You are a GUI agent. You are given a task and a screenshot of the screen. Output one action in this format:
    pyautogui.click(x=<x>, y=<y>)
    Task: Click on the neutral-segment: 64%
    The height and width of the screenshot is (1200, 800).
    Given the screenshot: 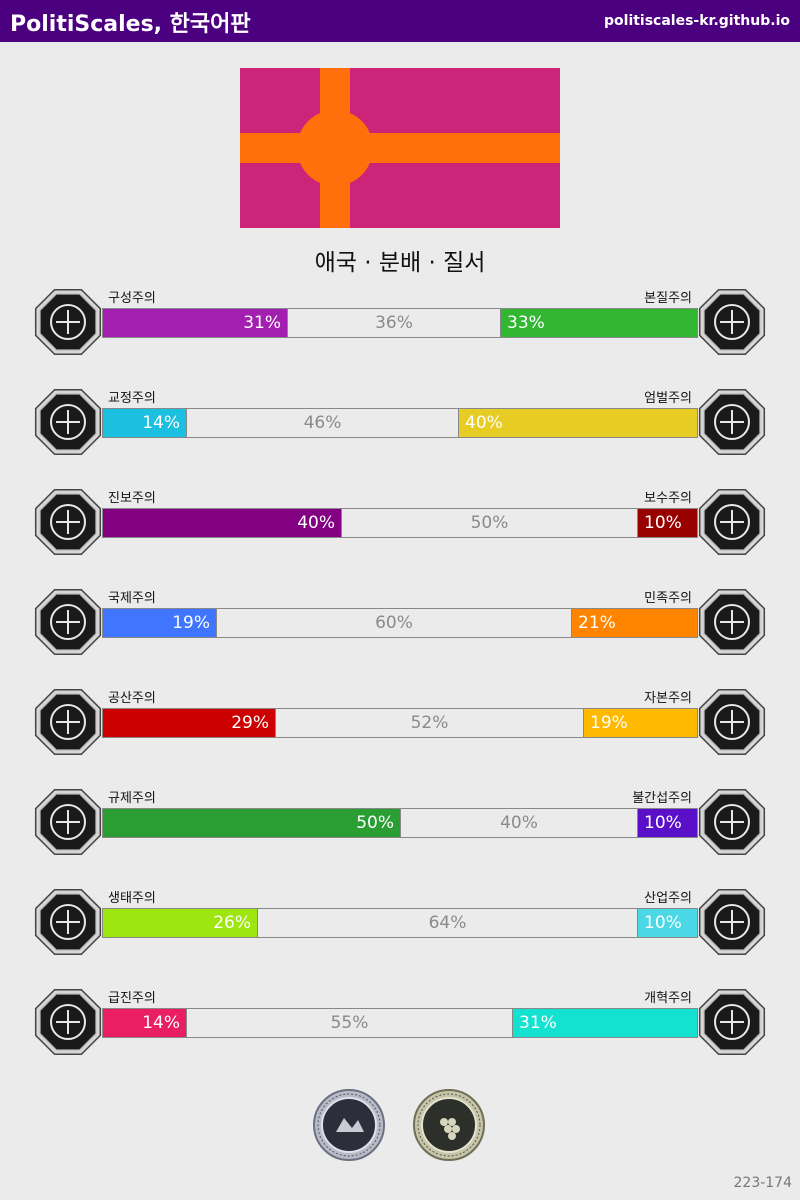 What is the action you would take?
    pyautogui.click(x=447, y=923)
    